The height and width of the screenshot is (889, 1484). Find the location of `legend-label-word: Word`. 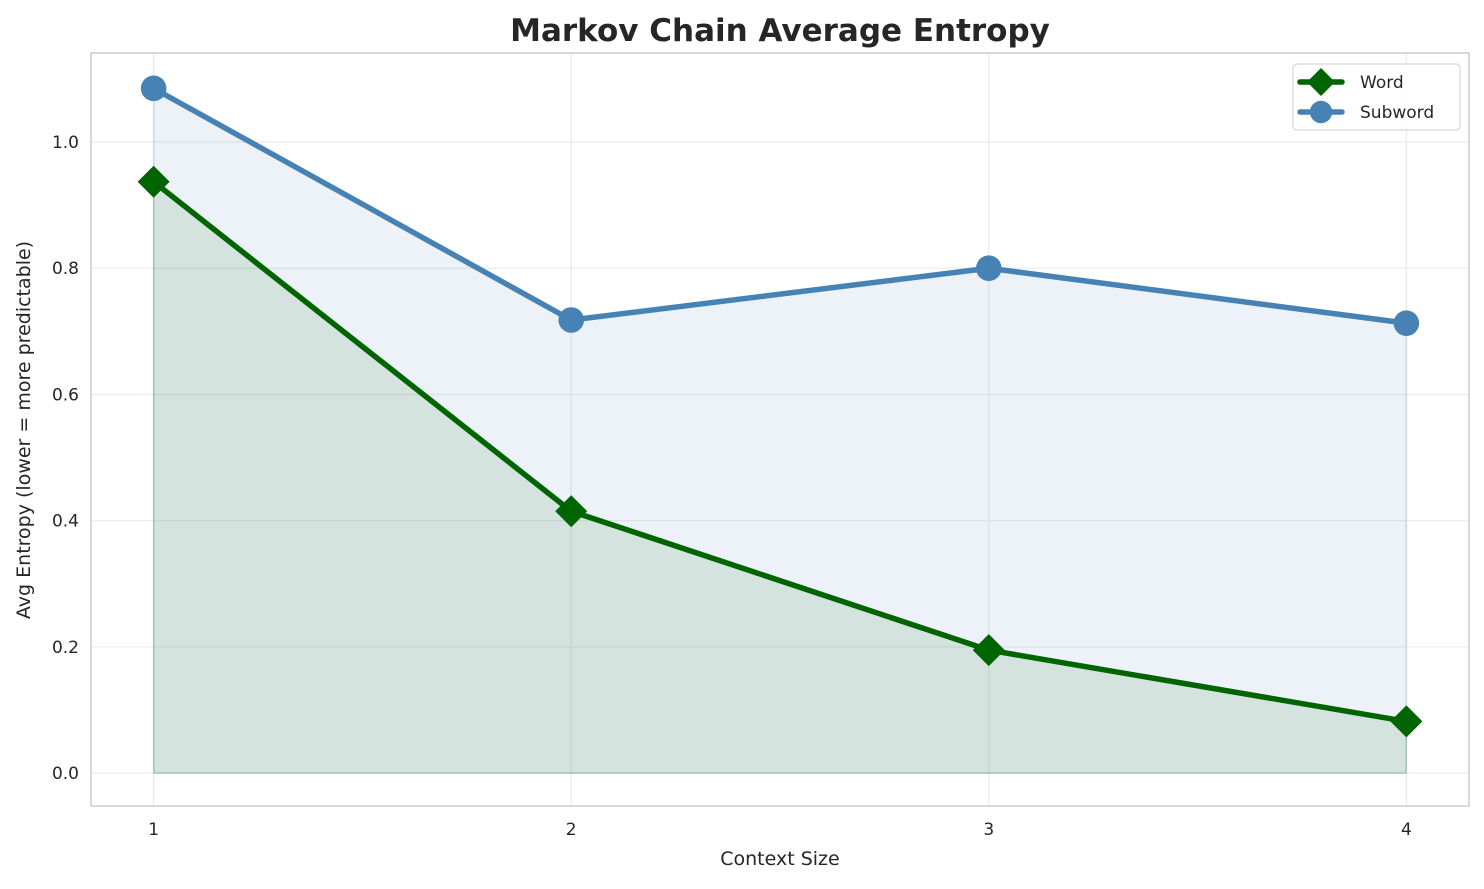

legend-label-word: Word is located at coordinates (1382, 83).